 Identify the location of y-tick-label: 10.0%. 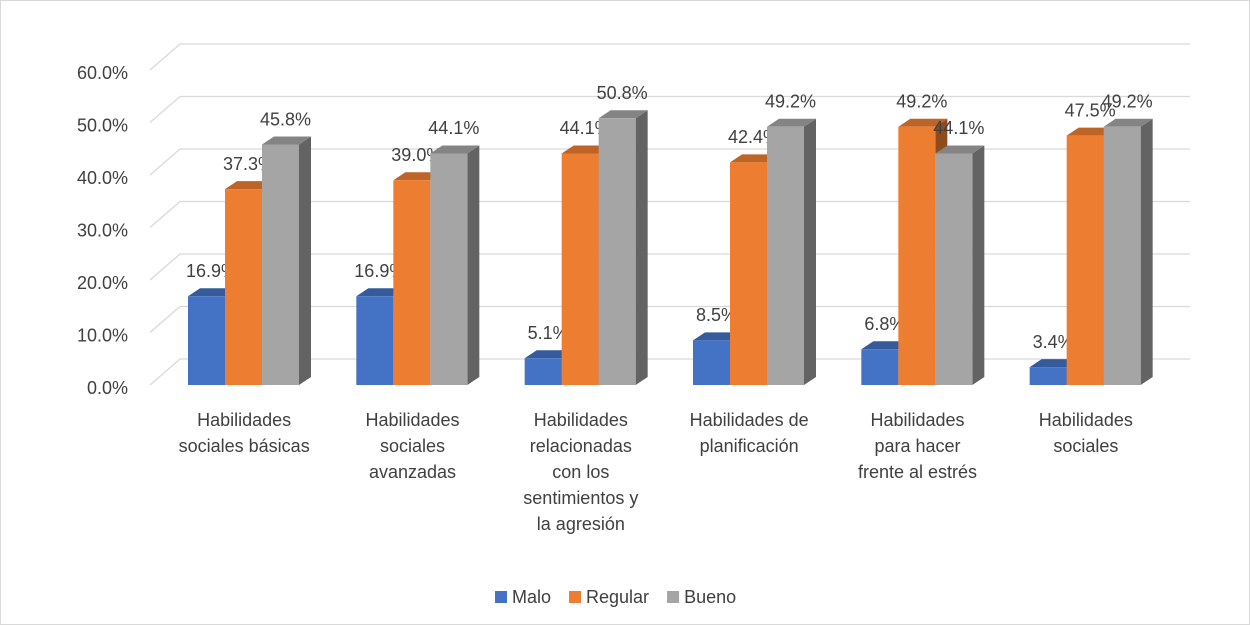
(102, 335).